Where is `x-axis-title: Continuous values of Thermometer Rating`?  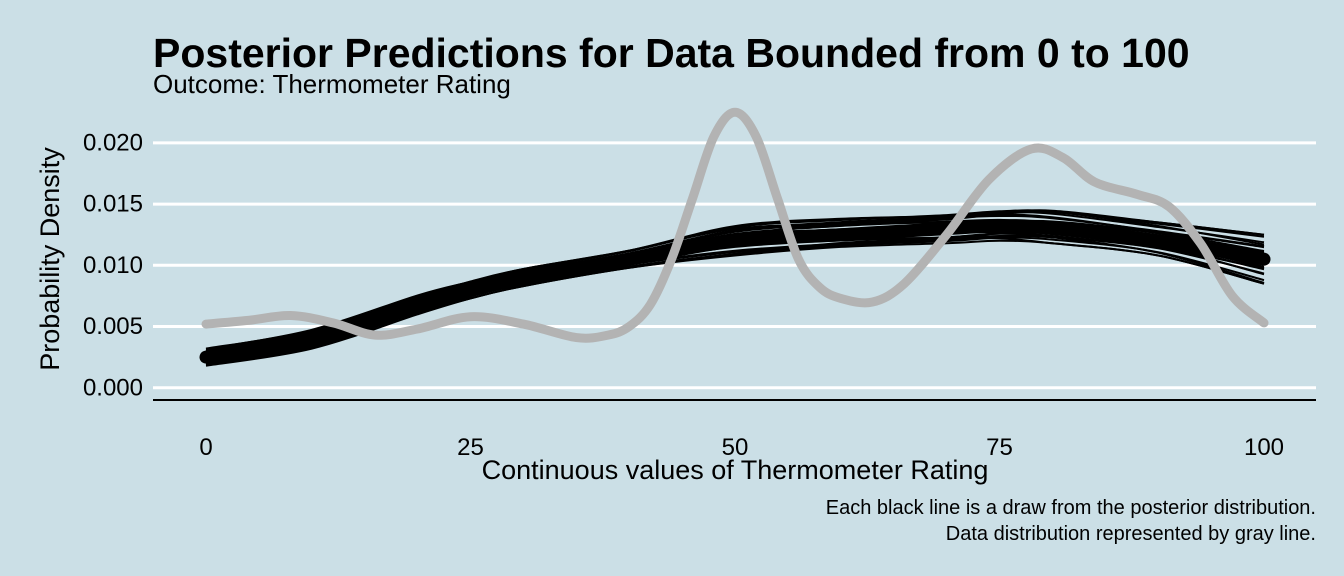
x-axis-title: Continuous values of Thermometer Rating is located at coordinates (735, 470).